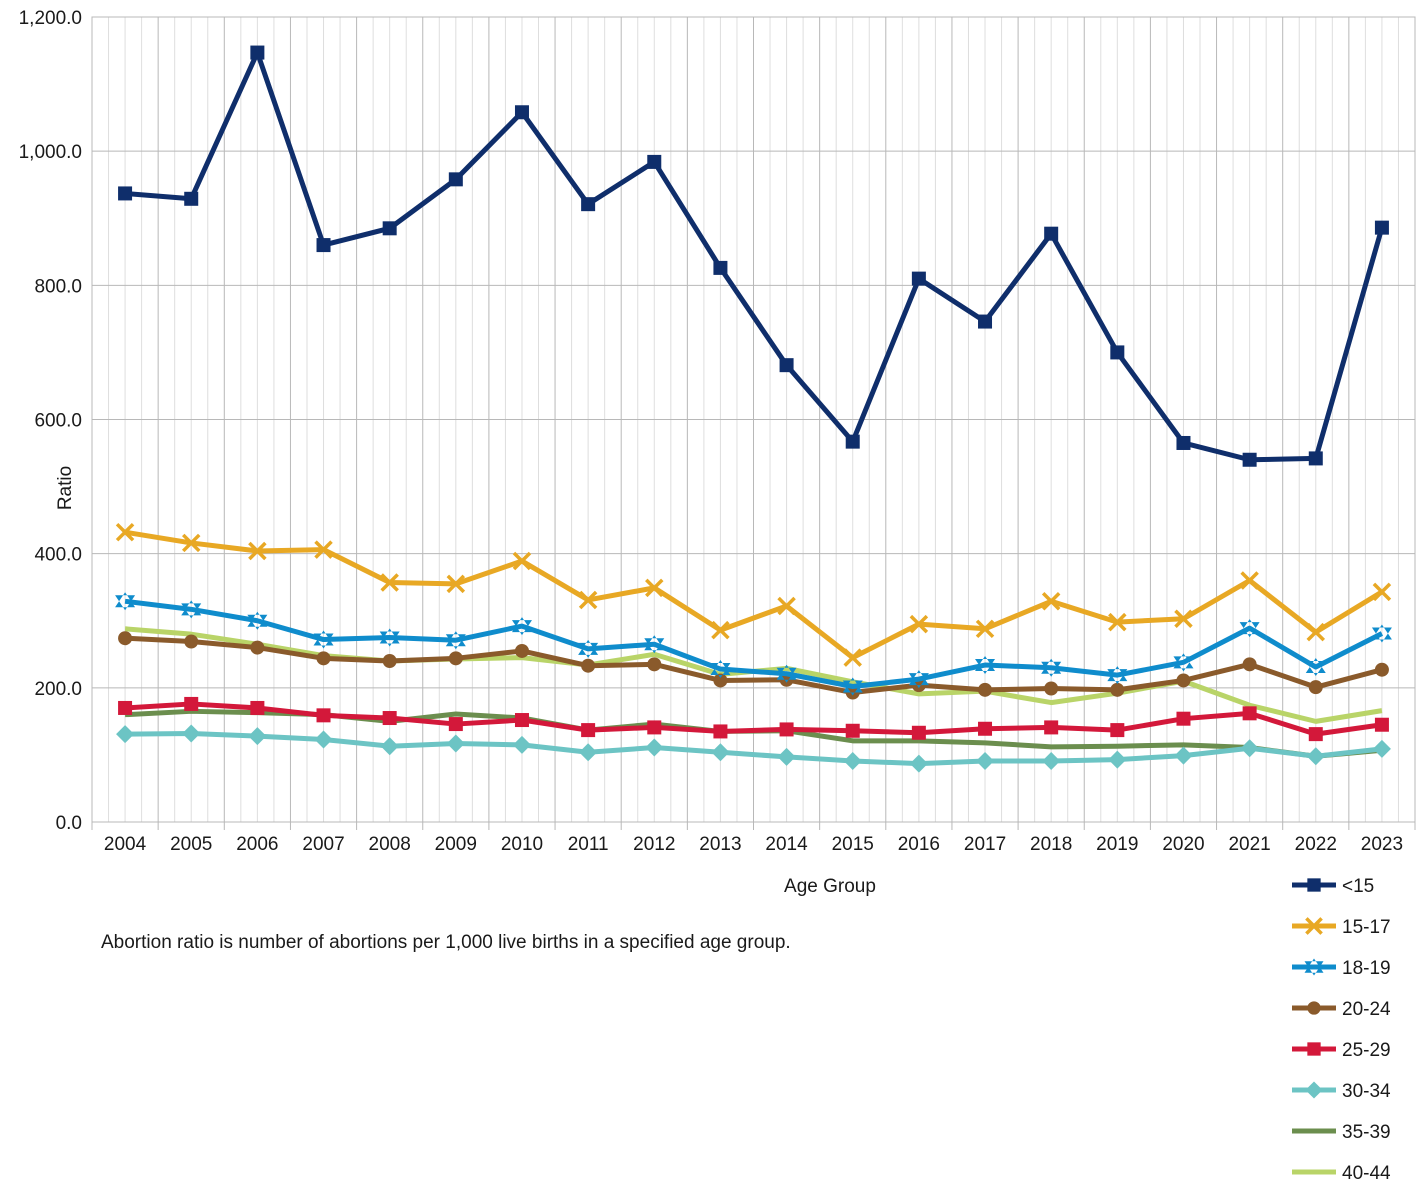  Describe the element at coordinates (1249, 844) in the screenshot. I see `x-tick-label: 2021` at that location.